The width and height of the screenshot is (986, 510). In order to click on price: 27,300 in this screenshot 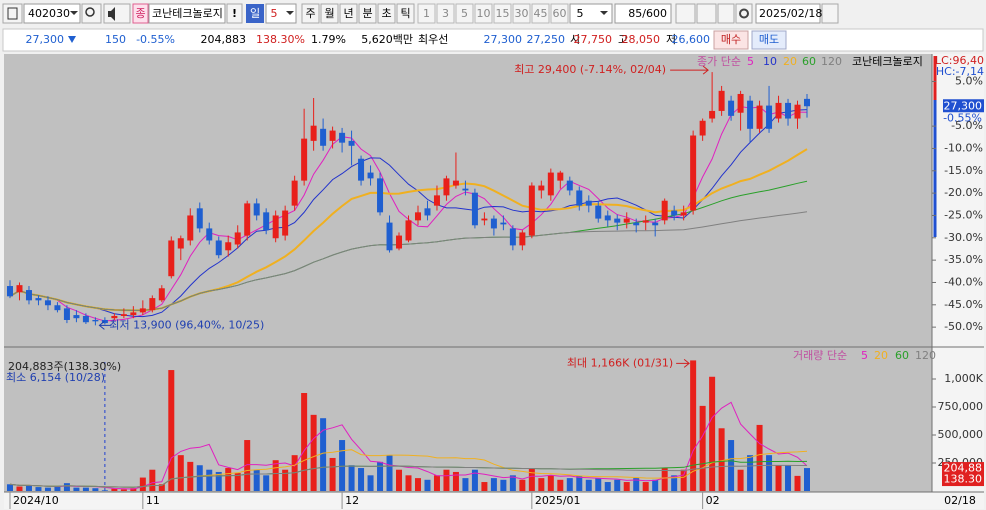, I will do `click(45, 39)`.